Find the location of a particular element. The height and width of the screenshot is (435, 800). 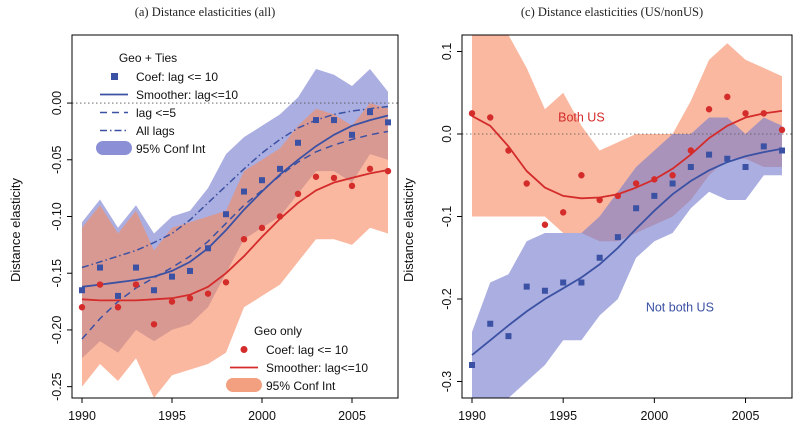

x-tick-label-0-2: 2000 is located at coordinates (262, 416).